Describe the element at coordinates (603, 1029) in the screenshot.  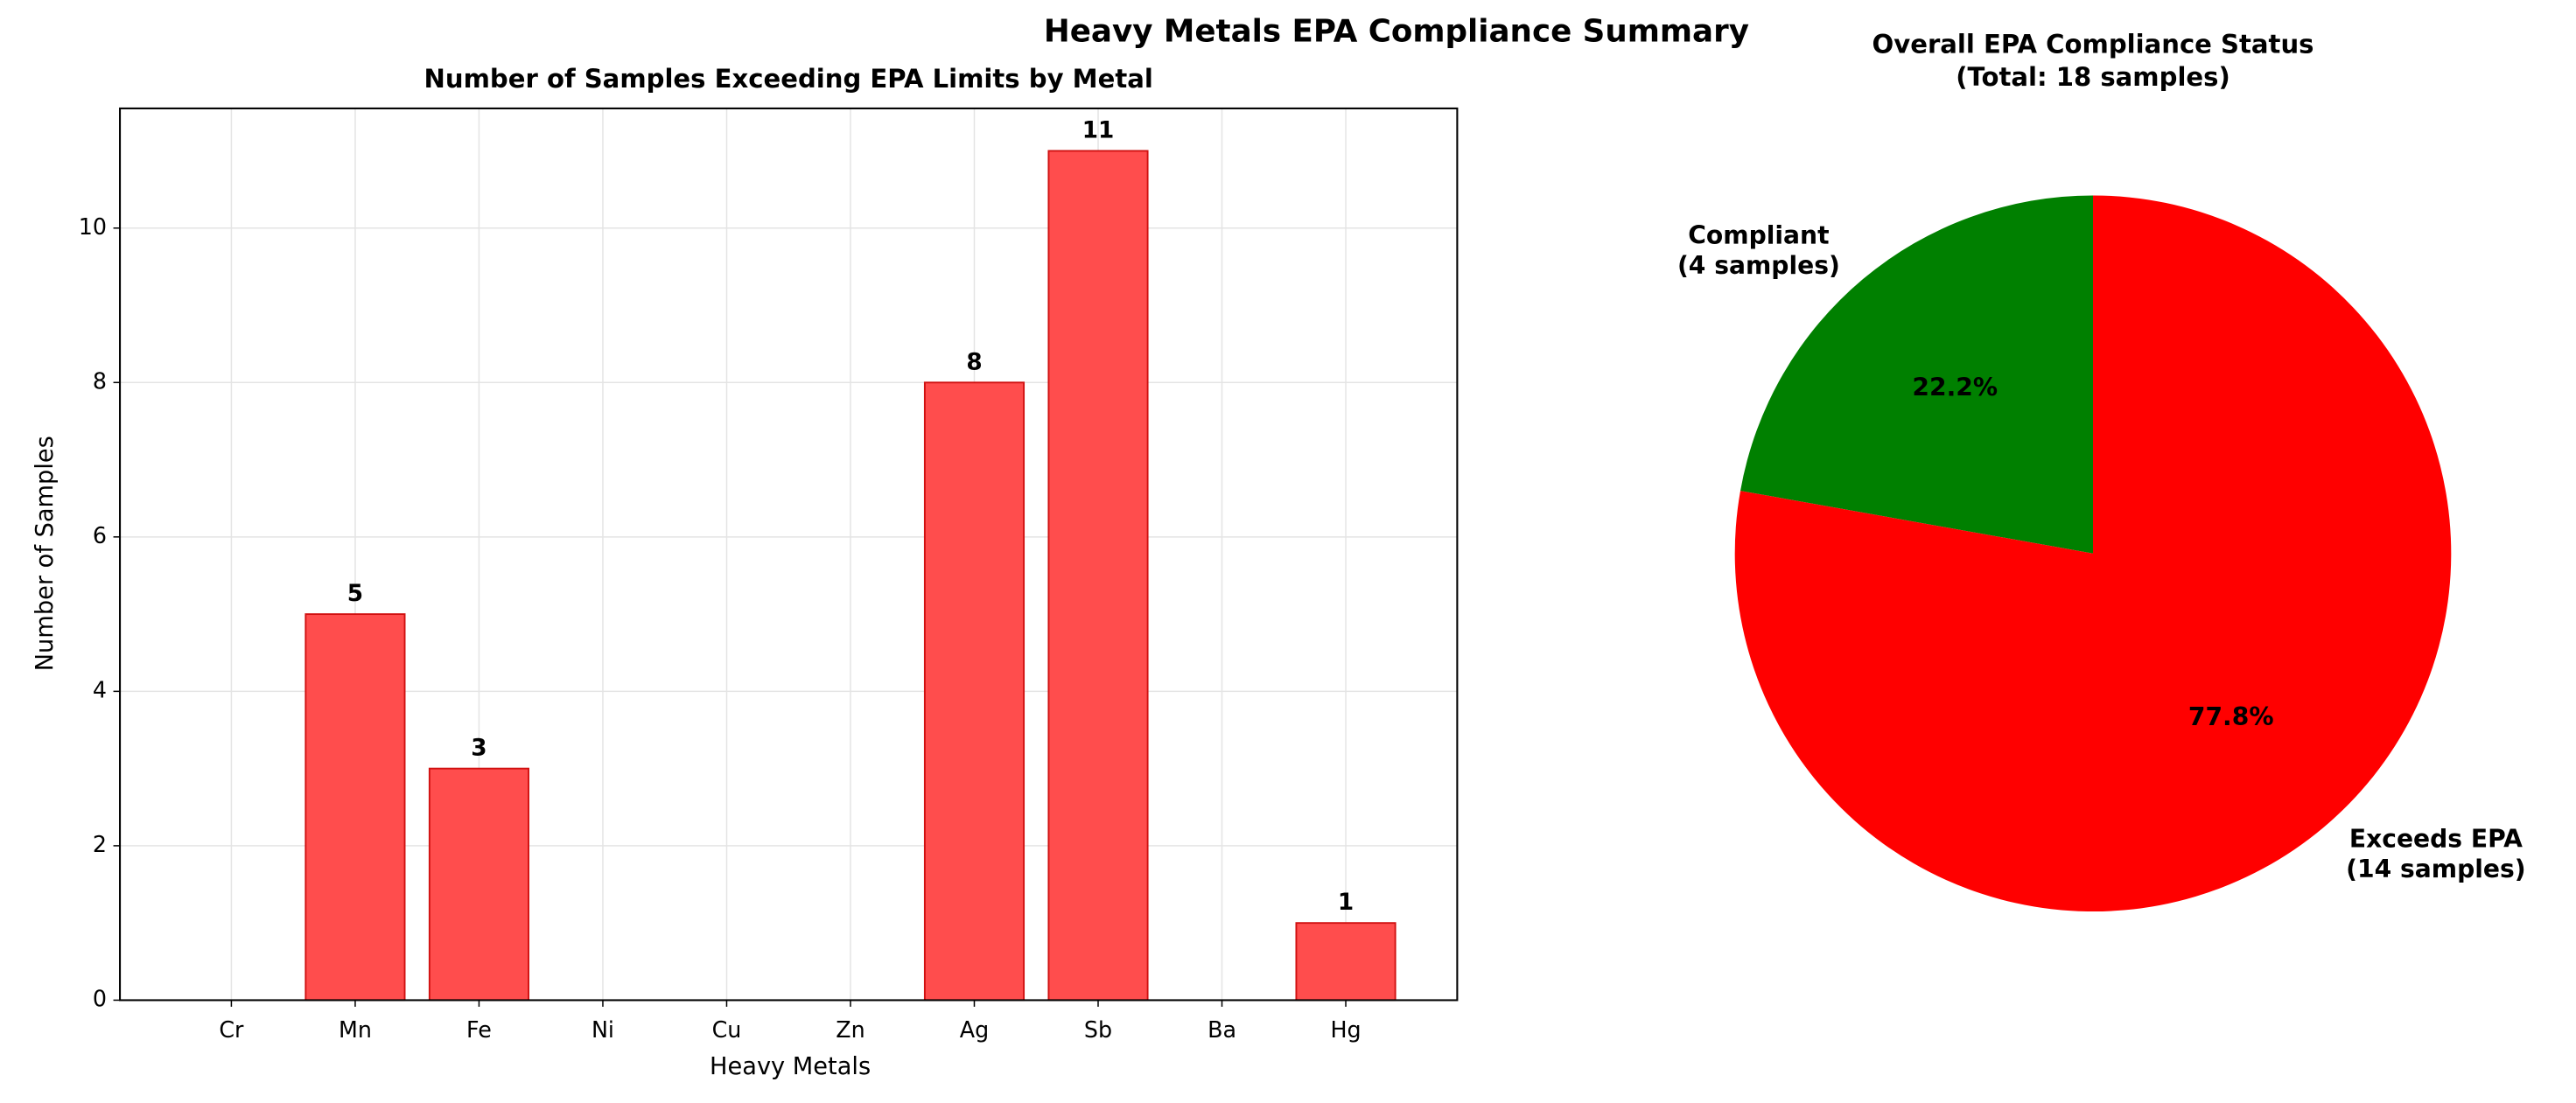
I see `x-tick-label: Ni` at that location.